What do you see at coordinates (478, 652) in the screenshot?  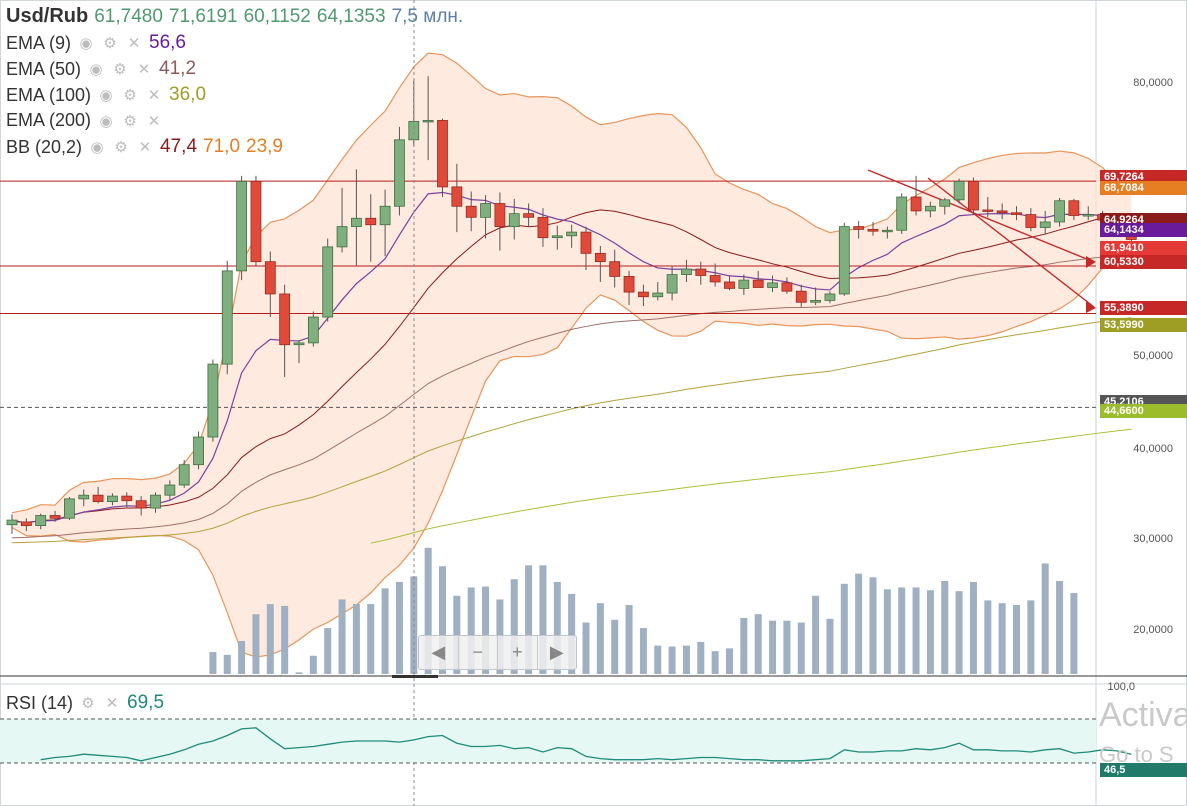 I see `zoom-out-button: −` at bounding box center [478, 652].